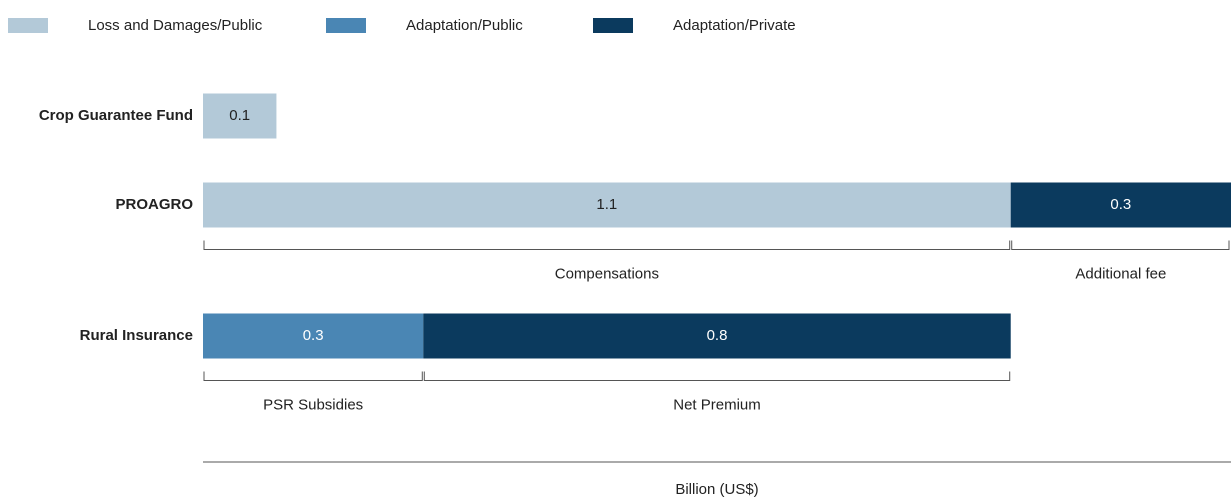 This screenshot has height=500, width=1231. What do you see at coordinates (607, 273) in the screenshot?
I see `segment-label: Compensations` at bounding box center [607, 273].